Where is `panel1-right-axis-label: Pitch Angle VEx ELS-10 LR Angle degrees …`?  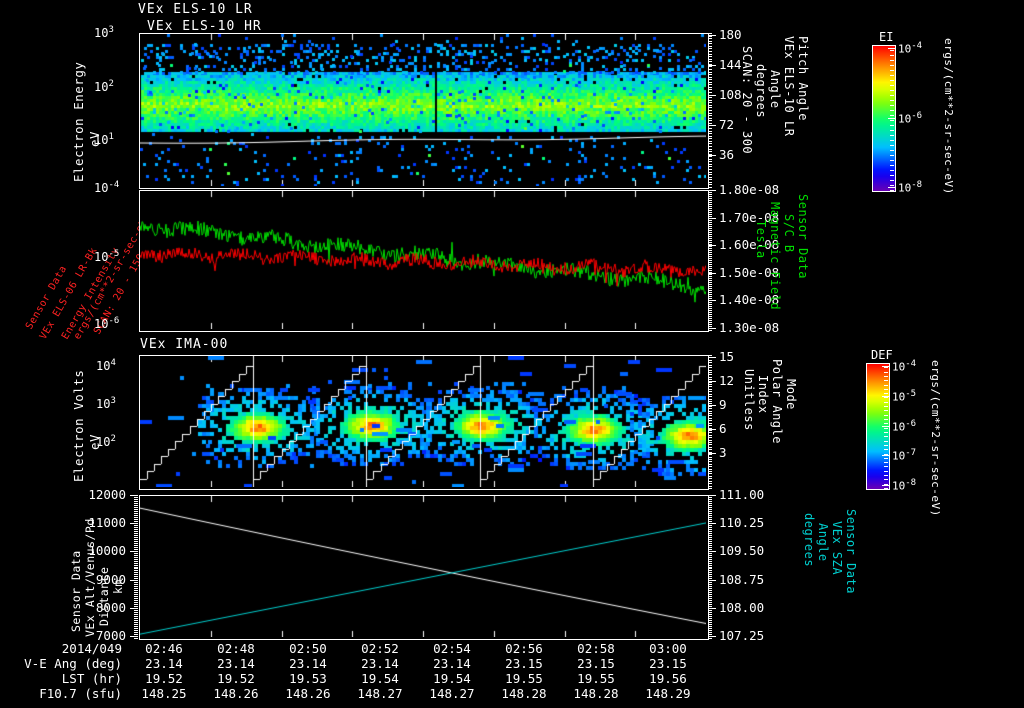
panel1-right-axis-label: Pitch Angle VEx ELS-10 LR Angle degrees … is located at coordinates (775, 95).